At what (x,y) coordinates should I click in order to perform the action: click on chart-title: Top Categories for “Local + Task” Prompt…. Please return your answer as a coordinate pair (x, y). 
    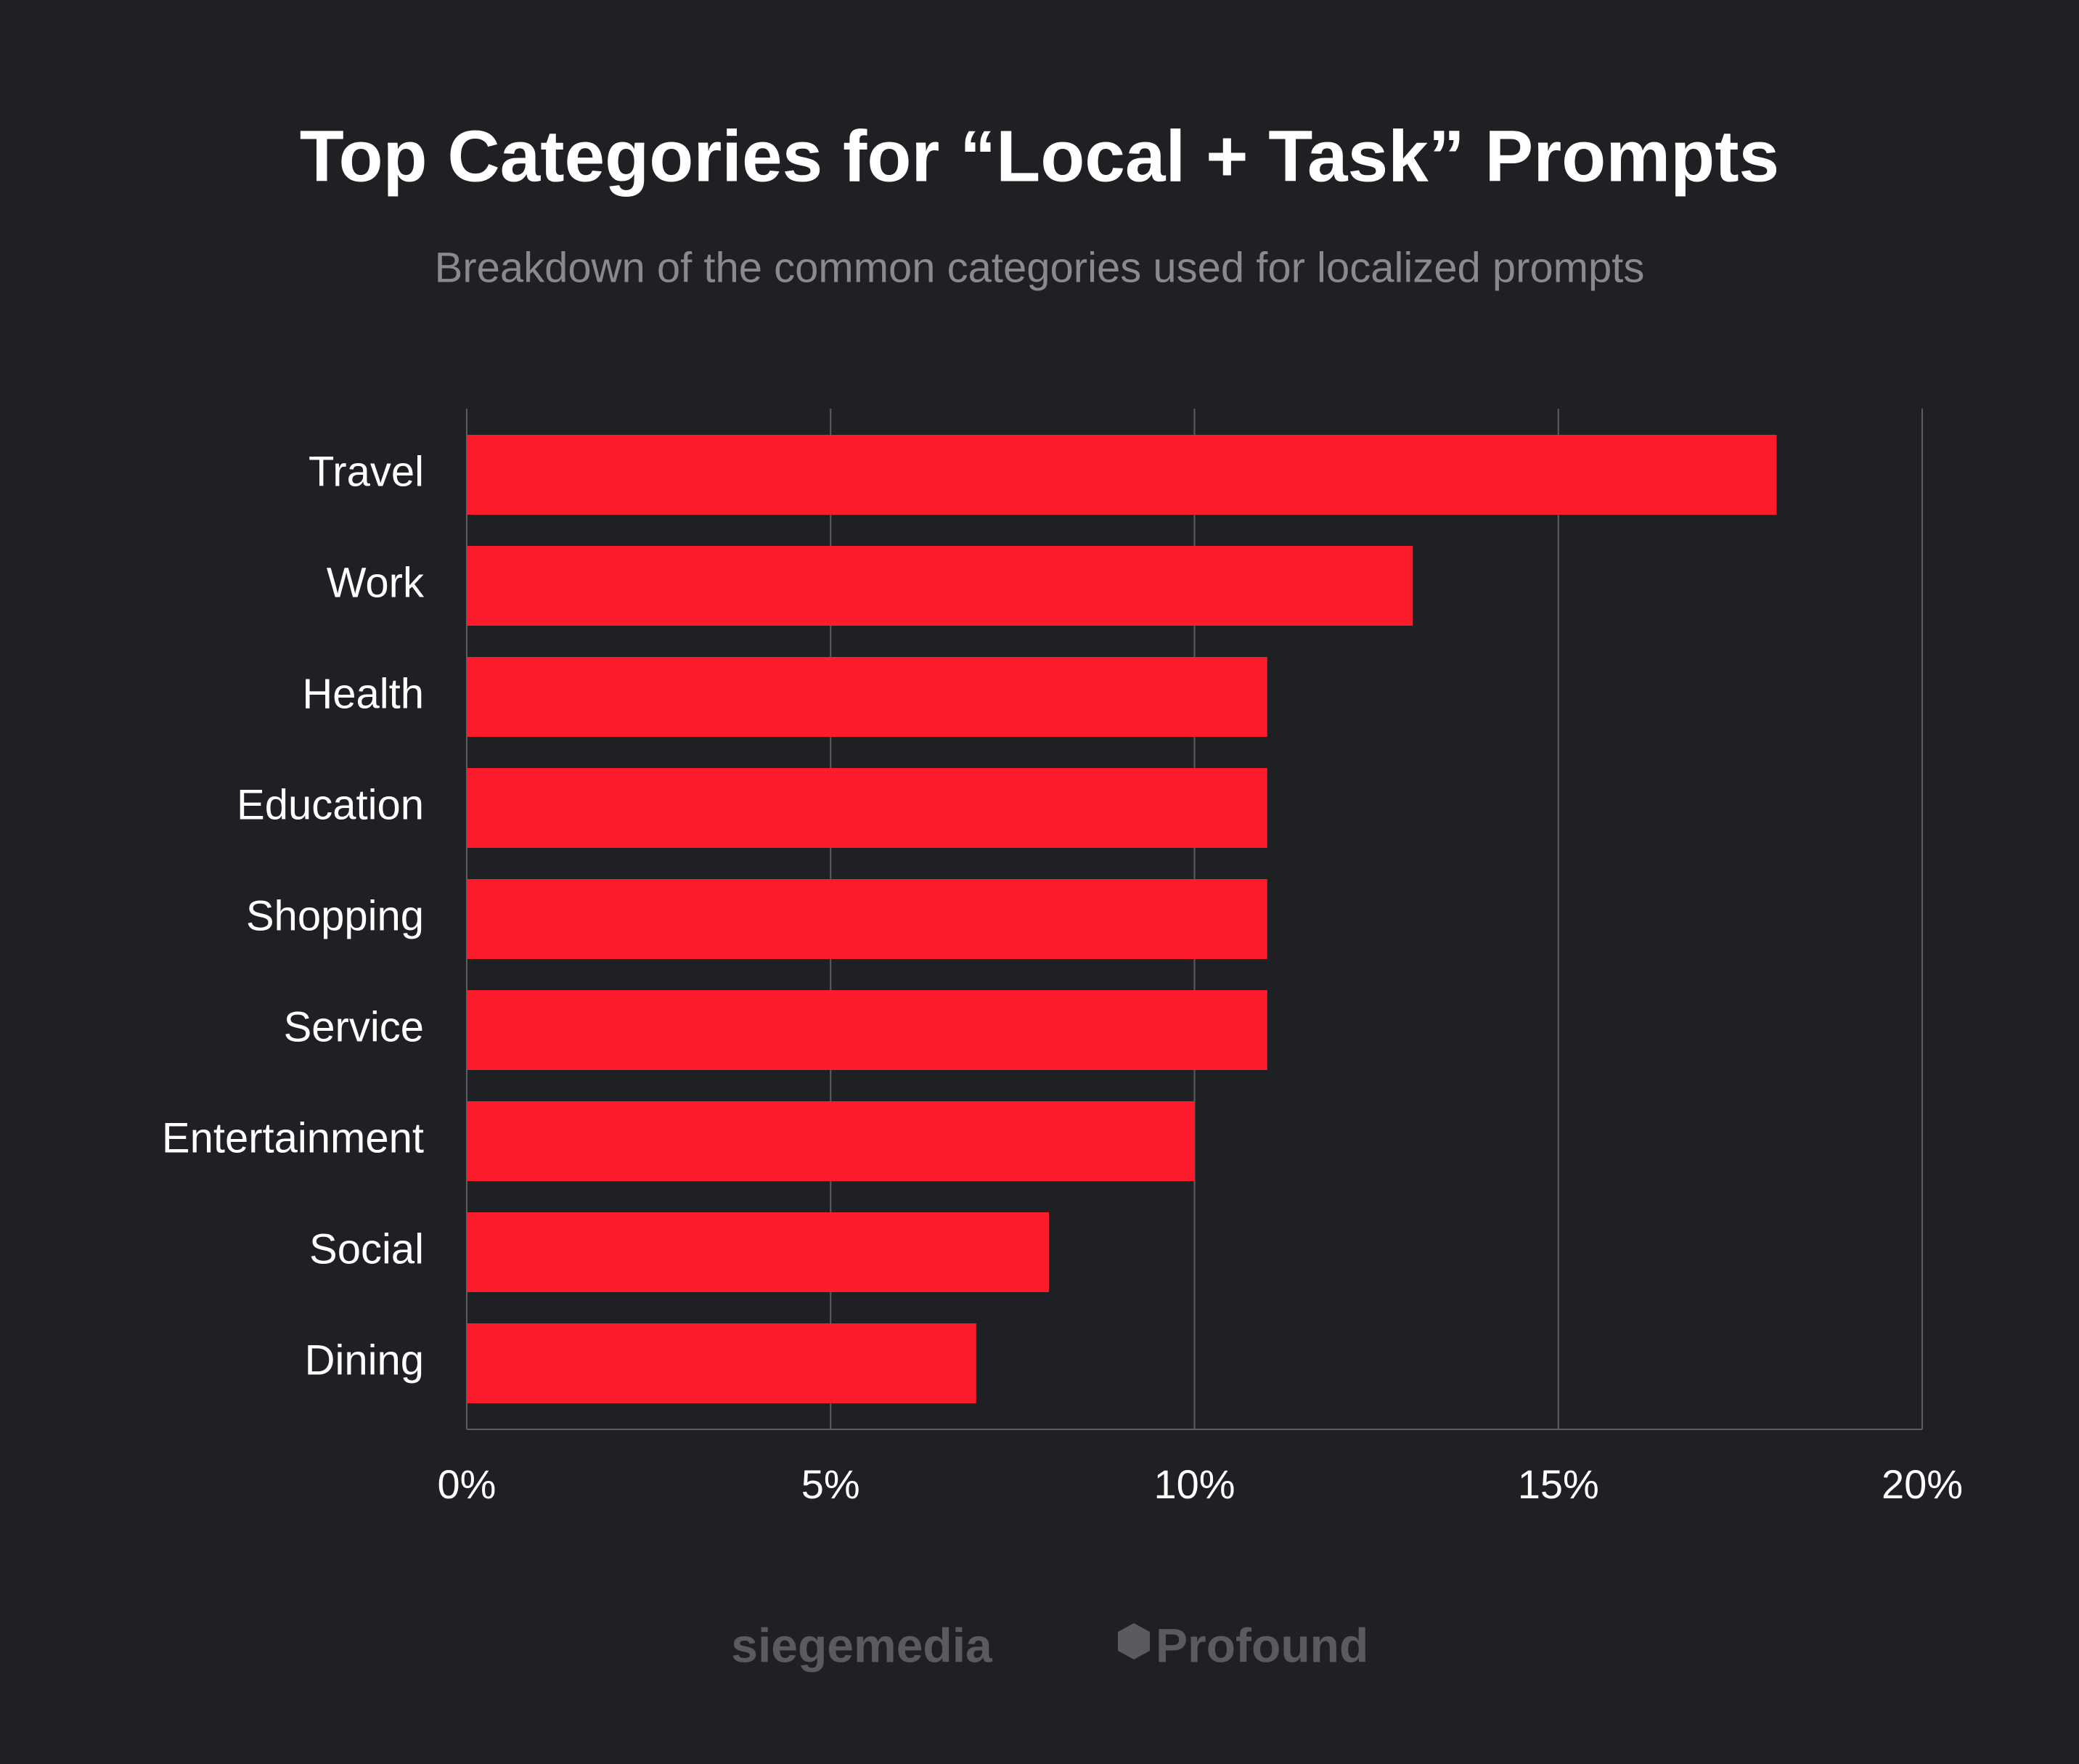
    Looking at the image, I should click on (1039, 156).